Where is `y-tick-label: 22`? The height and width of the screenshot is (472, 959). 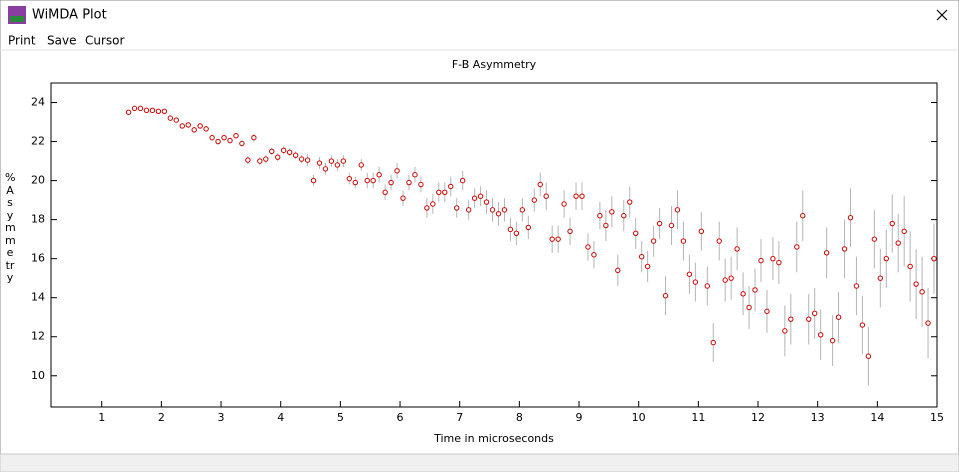 y-tick-label: 22 is located at coordinates (38, 141).